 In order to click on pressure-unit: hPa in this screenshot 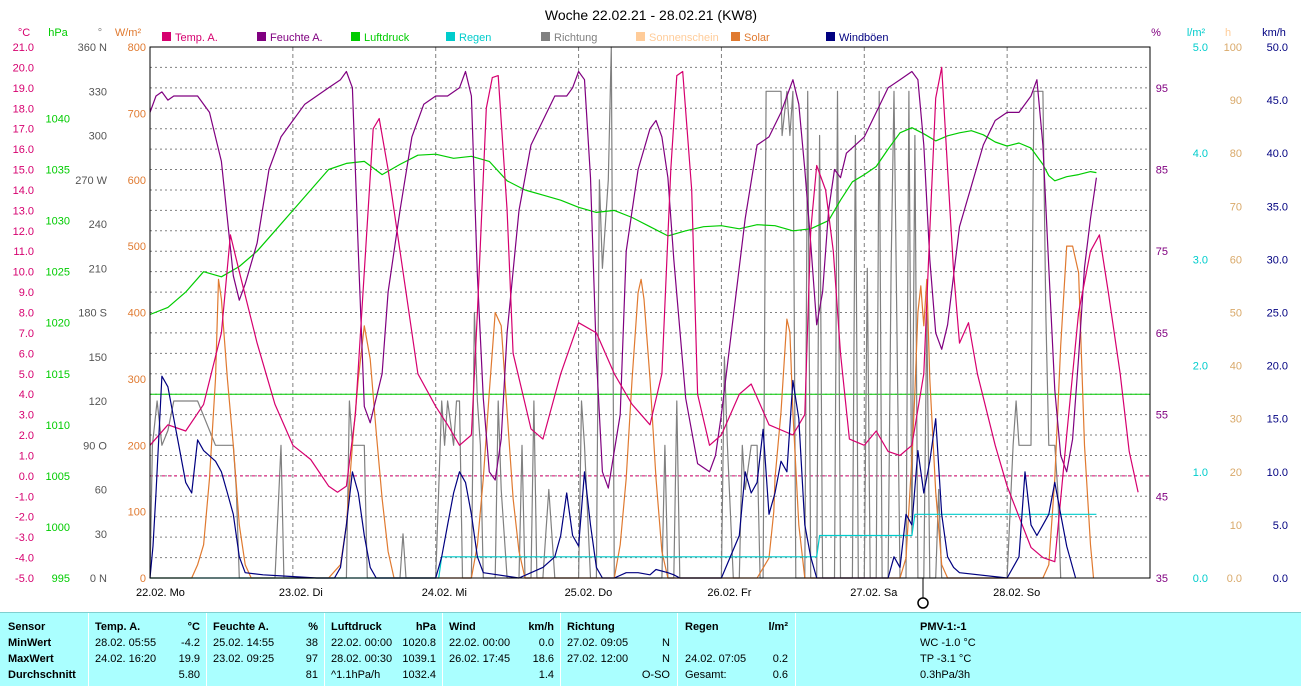, I will do `click(425, 627)`.